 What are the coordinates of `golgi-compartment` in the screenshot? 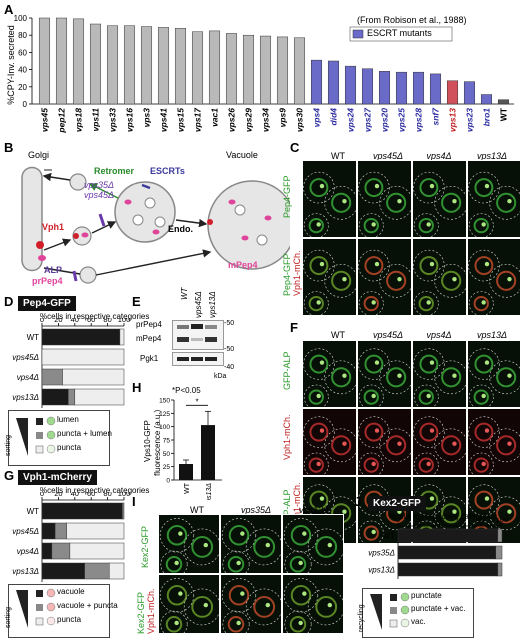 It's located at (32, 219).